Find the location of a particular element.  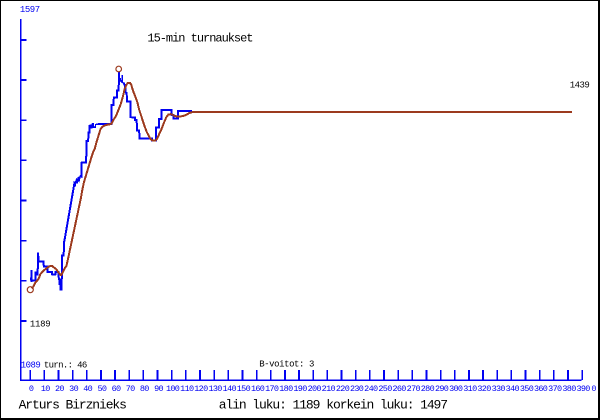

svg-text: 360 is located at coordinates (541, 389).